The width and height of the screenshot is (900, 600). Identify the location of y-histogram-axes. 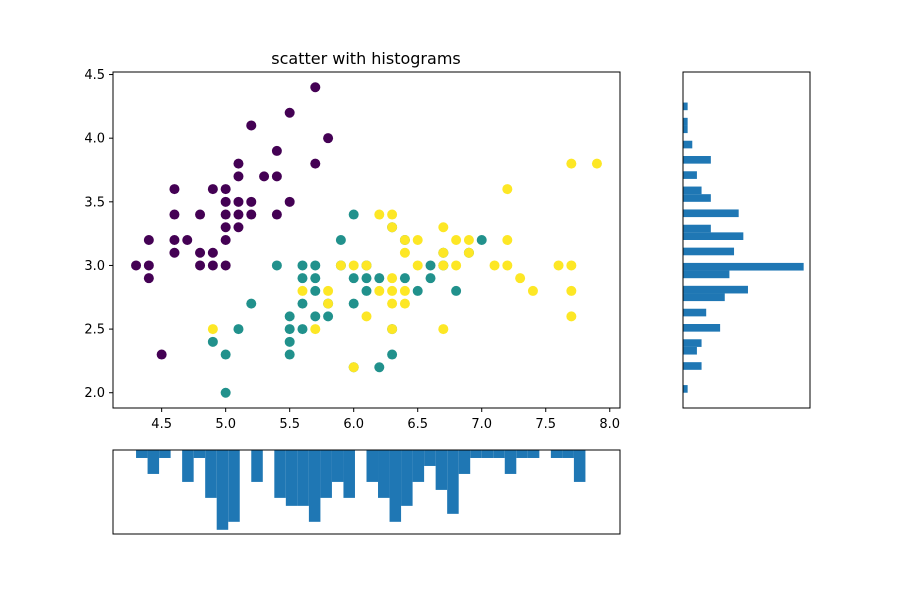
(746, 240).